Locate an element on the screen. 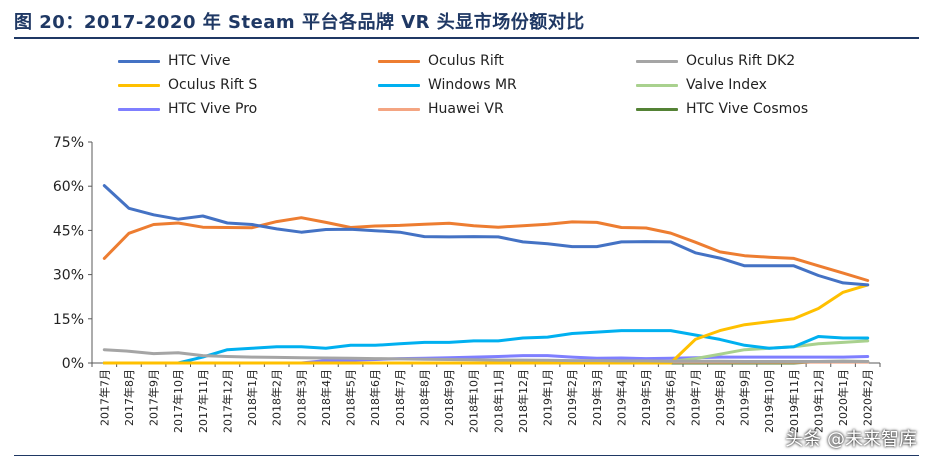  x-tick-label: 2019年6月 is located at coordinates (671, 397).